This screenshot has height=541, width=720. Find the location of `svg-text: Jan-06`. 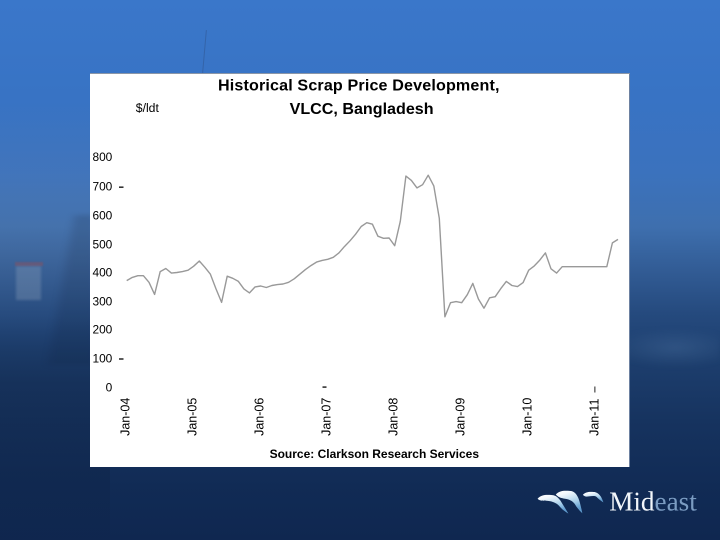

svg-text: Jan-06 is located at coordinates (260, 417).